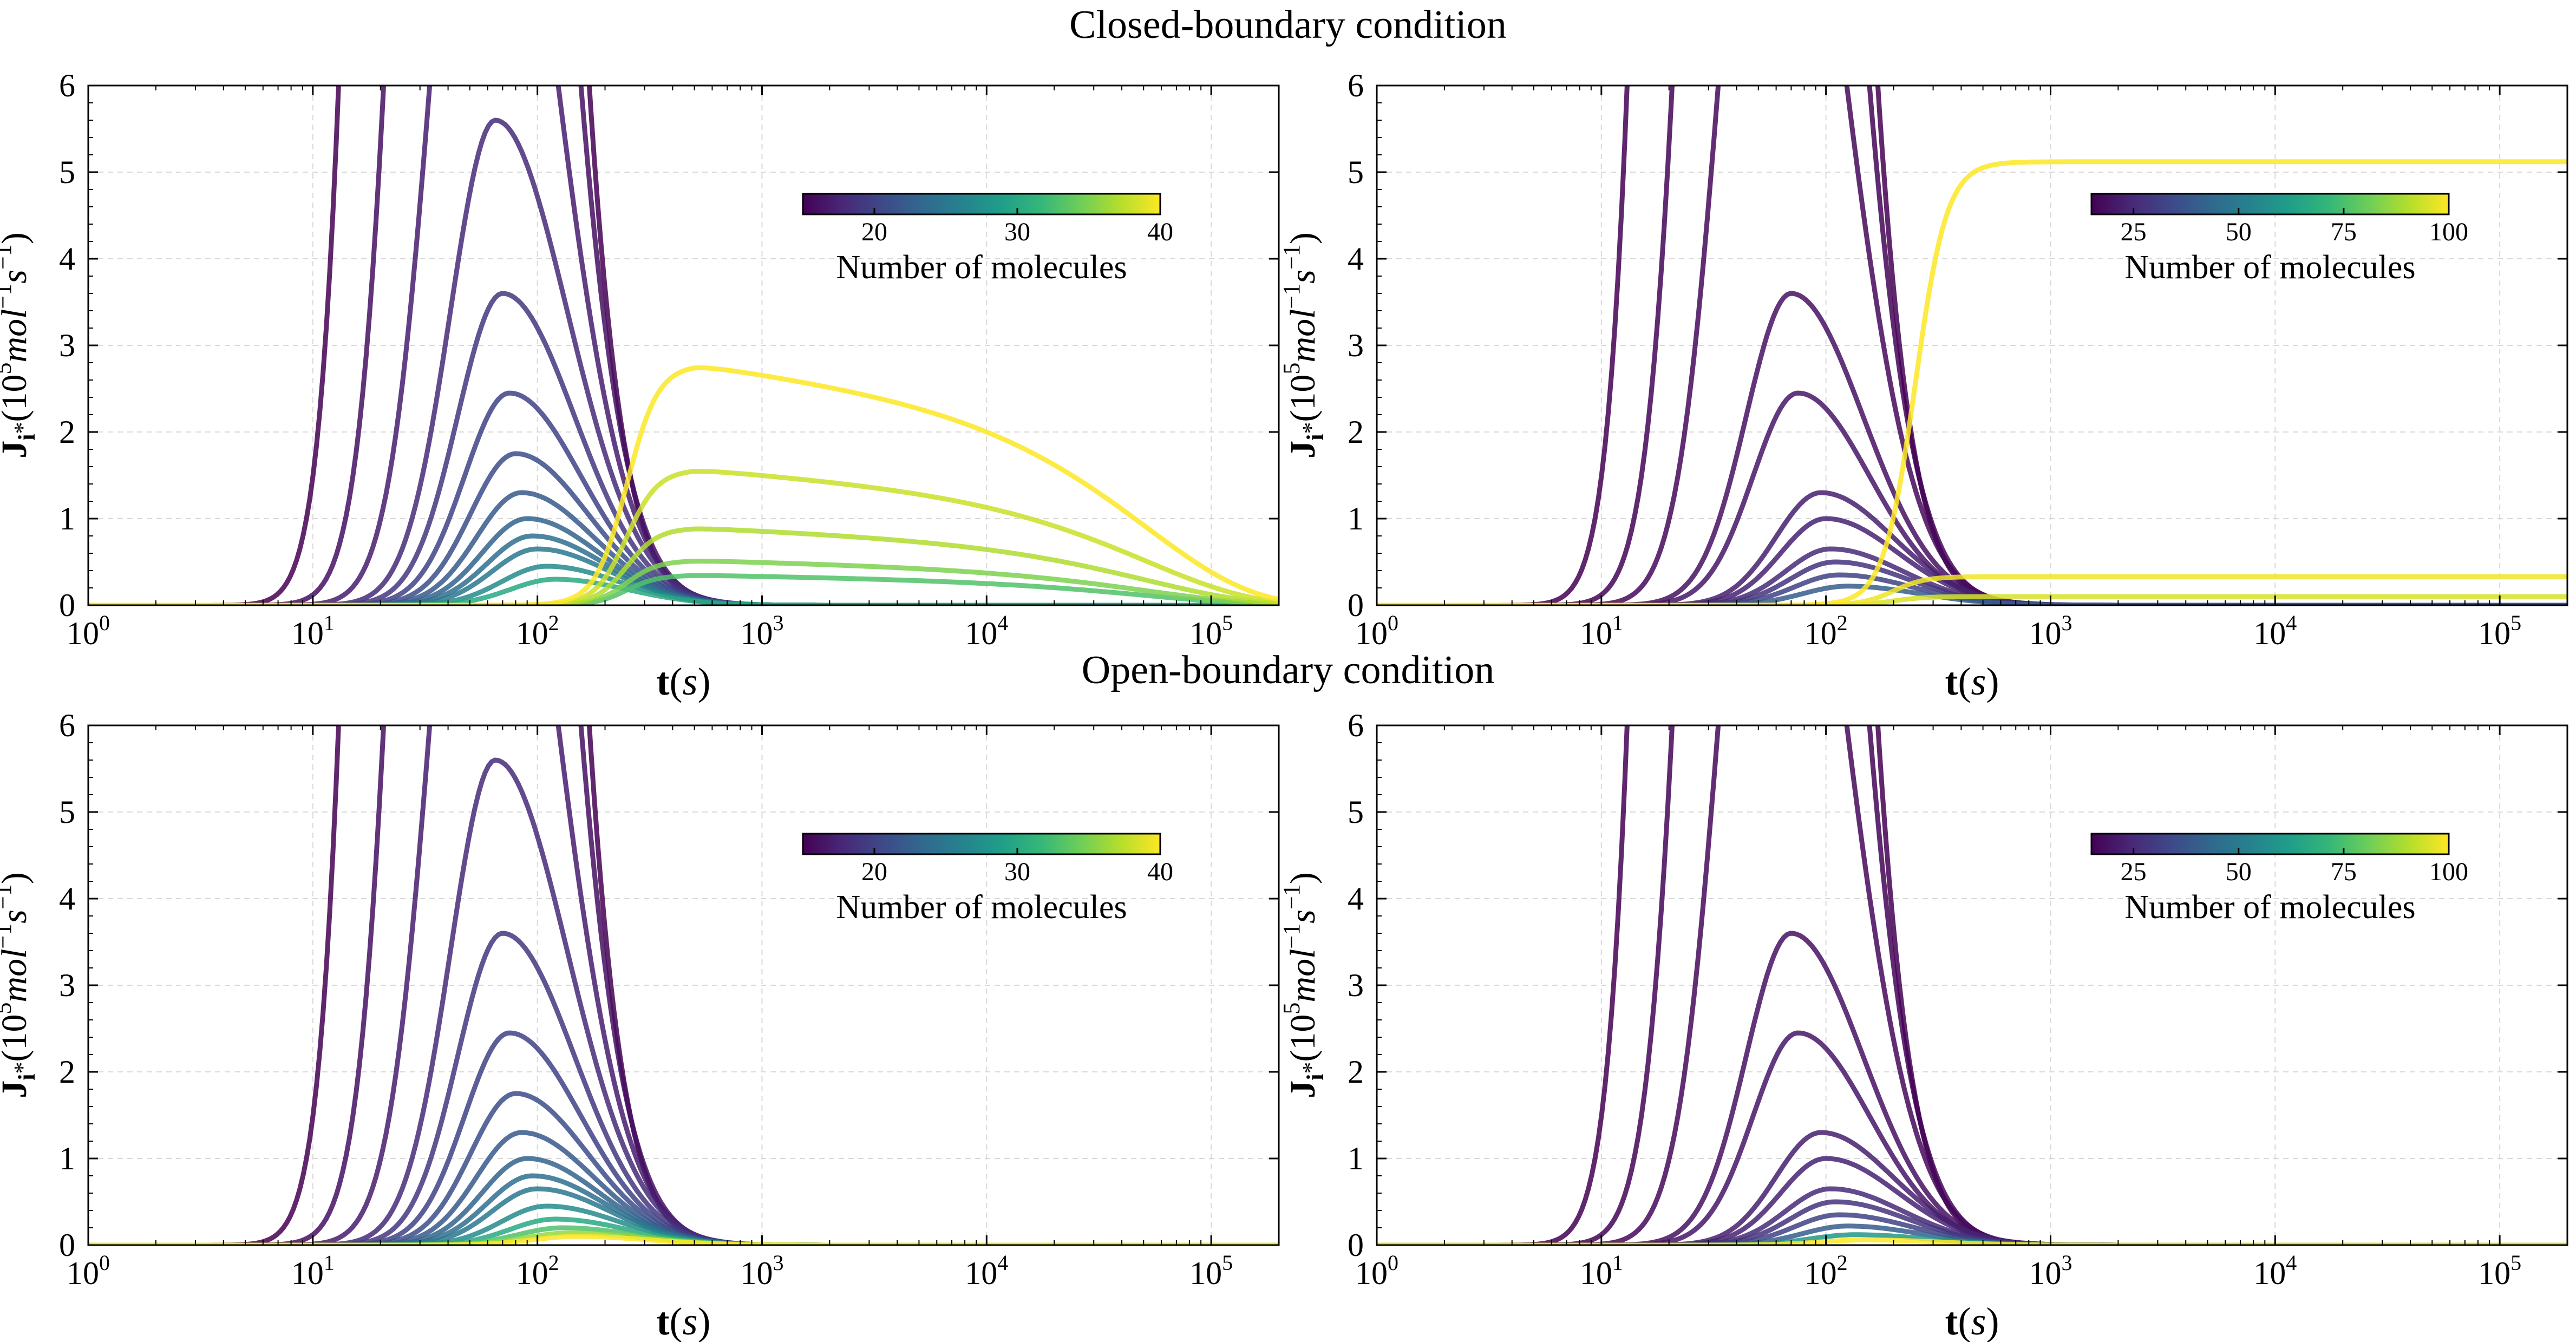 The height and width of the screenshot is (1342, 2576). I want to click on open-boundary-title: Open-boundary condition, so click(1288, 670).